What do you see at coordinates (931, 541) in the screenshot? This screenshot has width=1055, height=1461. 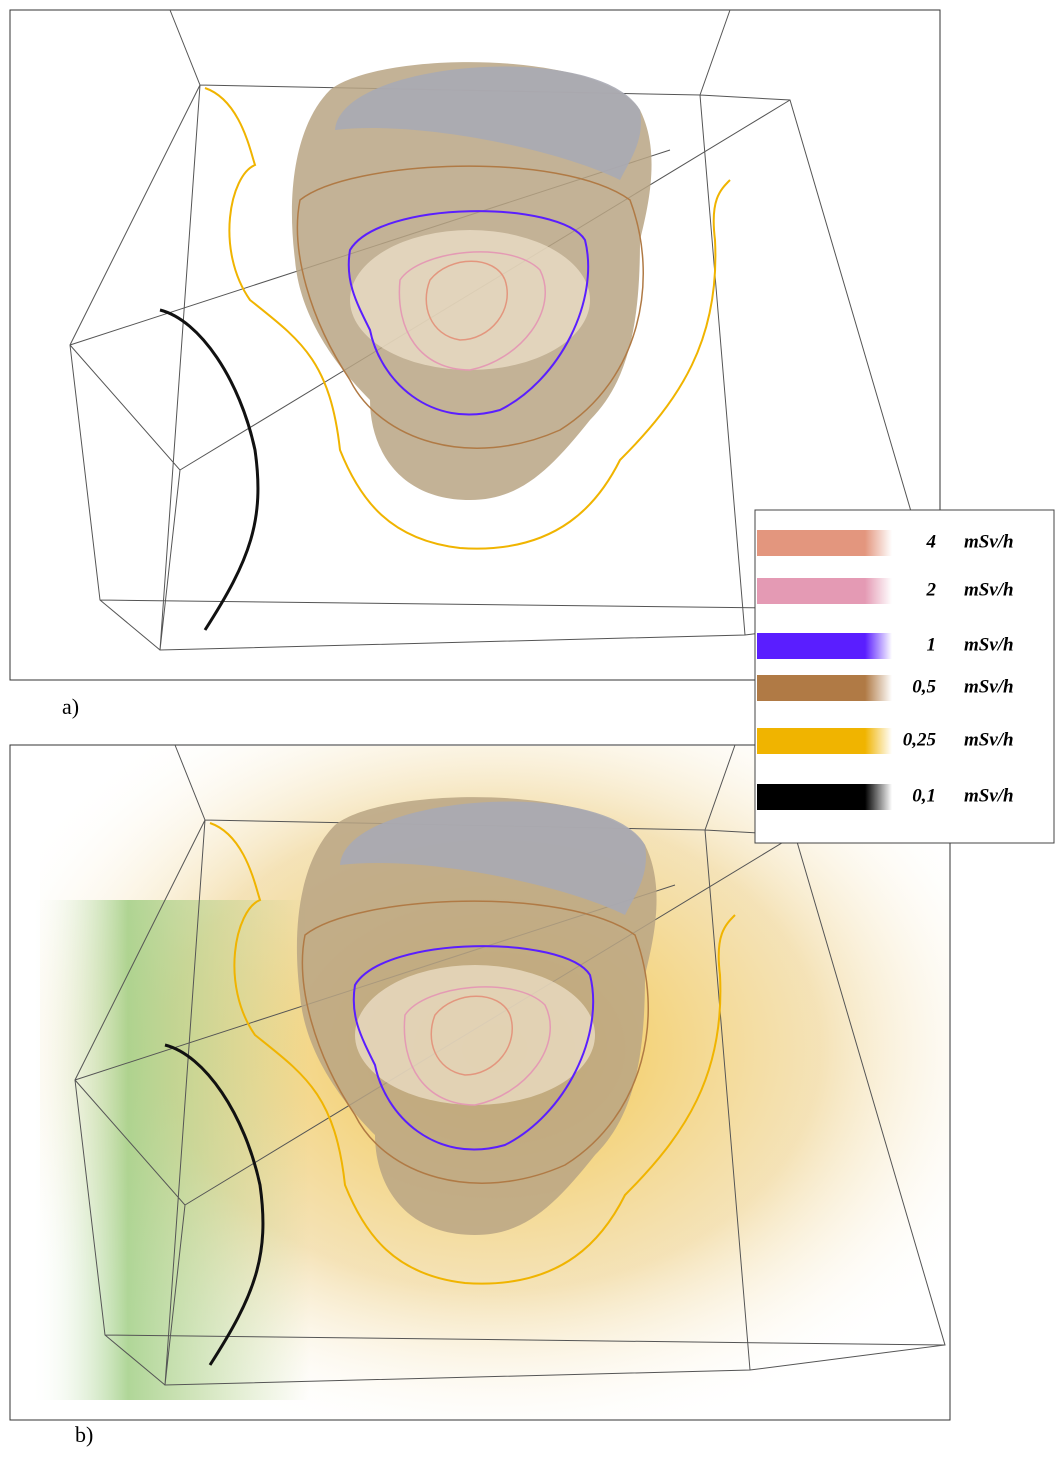 I see `legend-value: 4` at bounding box center [931, 541].